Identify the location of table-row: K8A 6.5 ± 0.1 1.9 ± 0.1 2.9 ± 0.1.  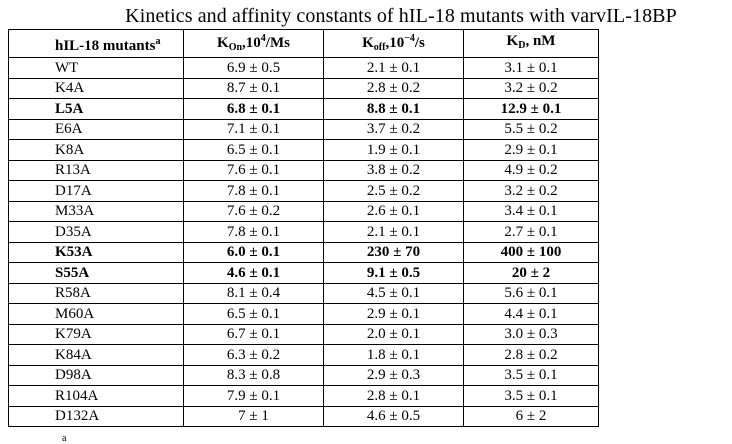
(303, 150).